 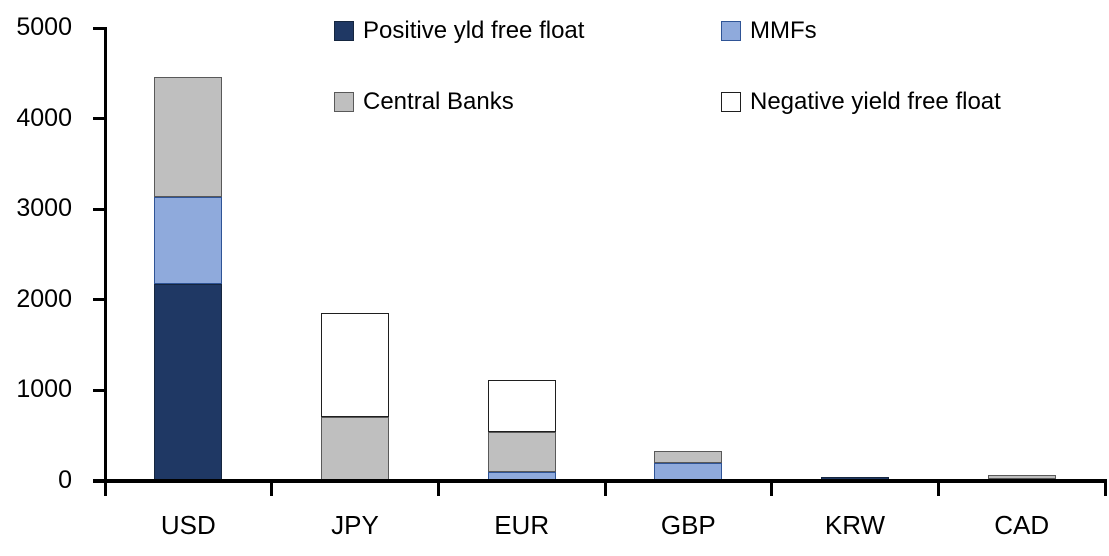 What do you see at coordinates (875, 101) in the screenshot?
I see `legend-label: Negative yield free float` at bounding box center [875, 101].